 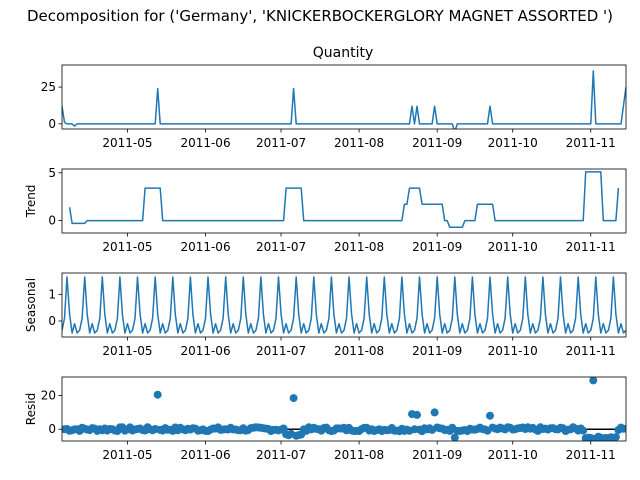 I want to click on x-tick-label-trend: 2011-11, so click(x=591, y=247).